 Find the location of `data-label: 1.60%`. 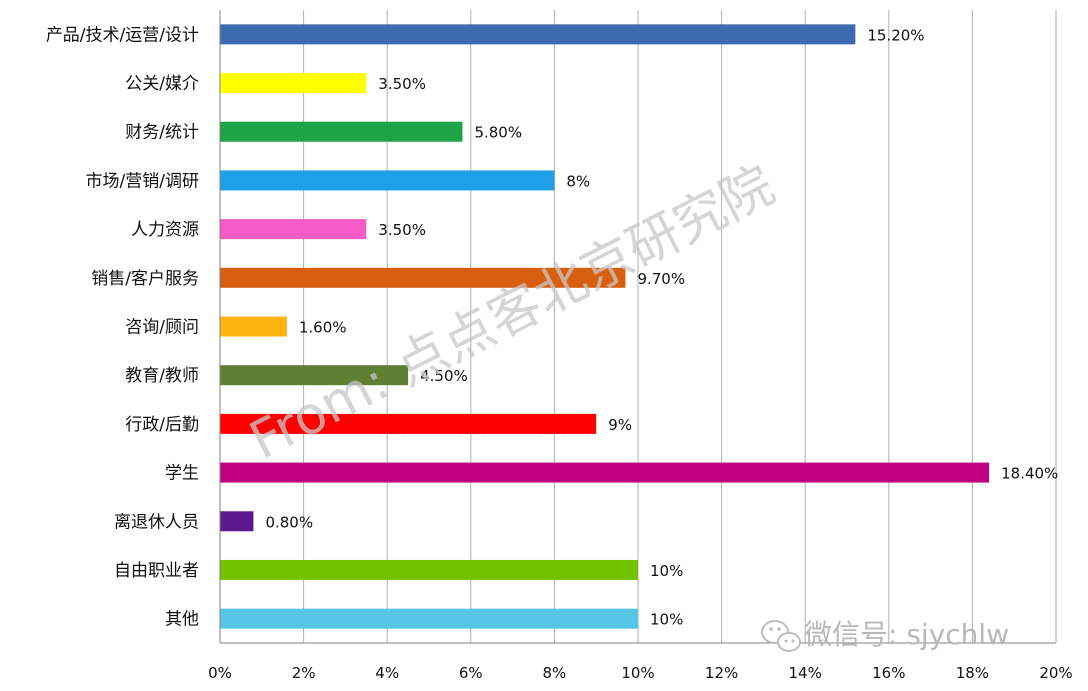

data-label: 1.60% is located at coordinates (323, 328).